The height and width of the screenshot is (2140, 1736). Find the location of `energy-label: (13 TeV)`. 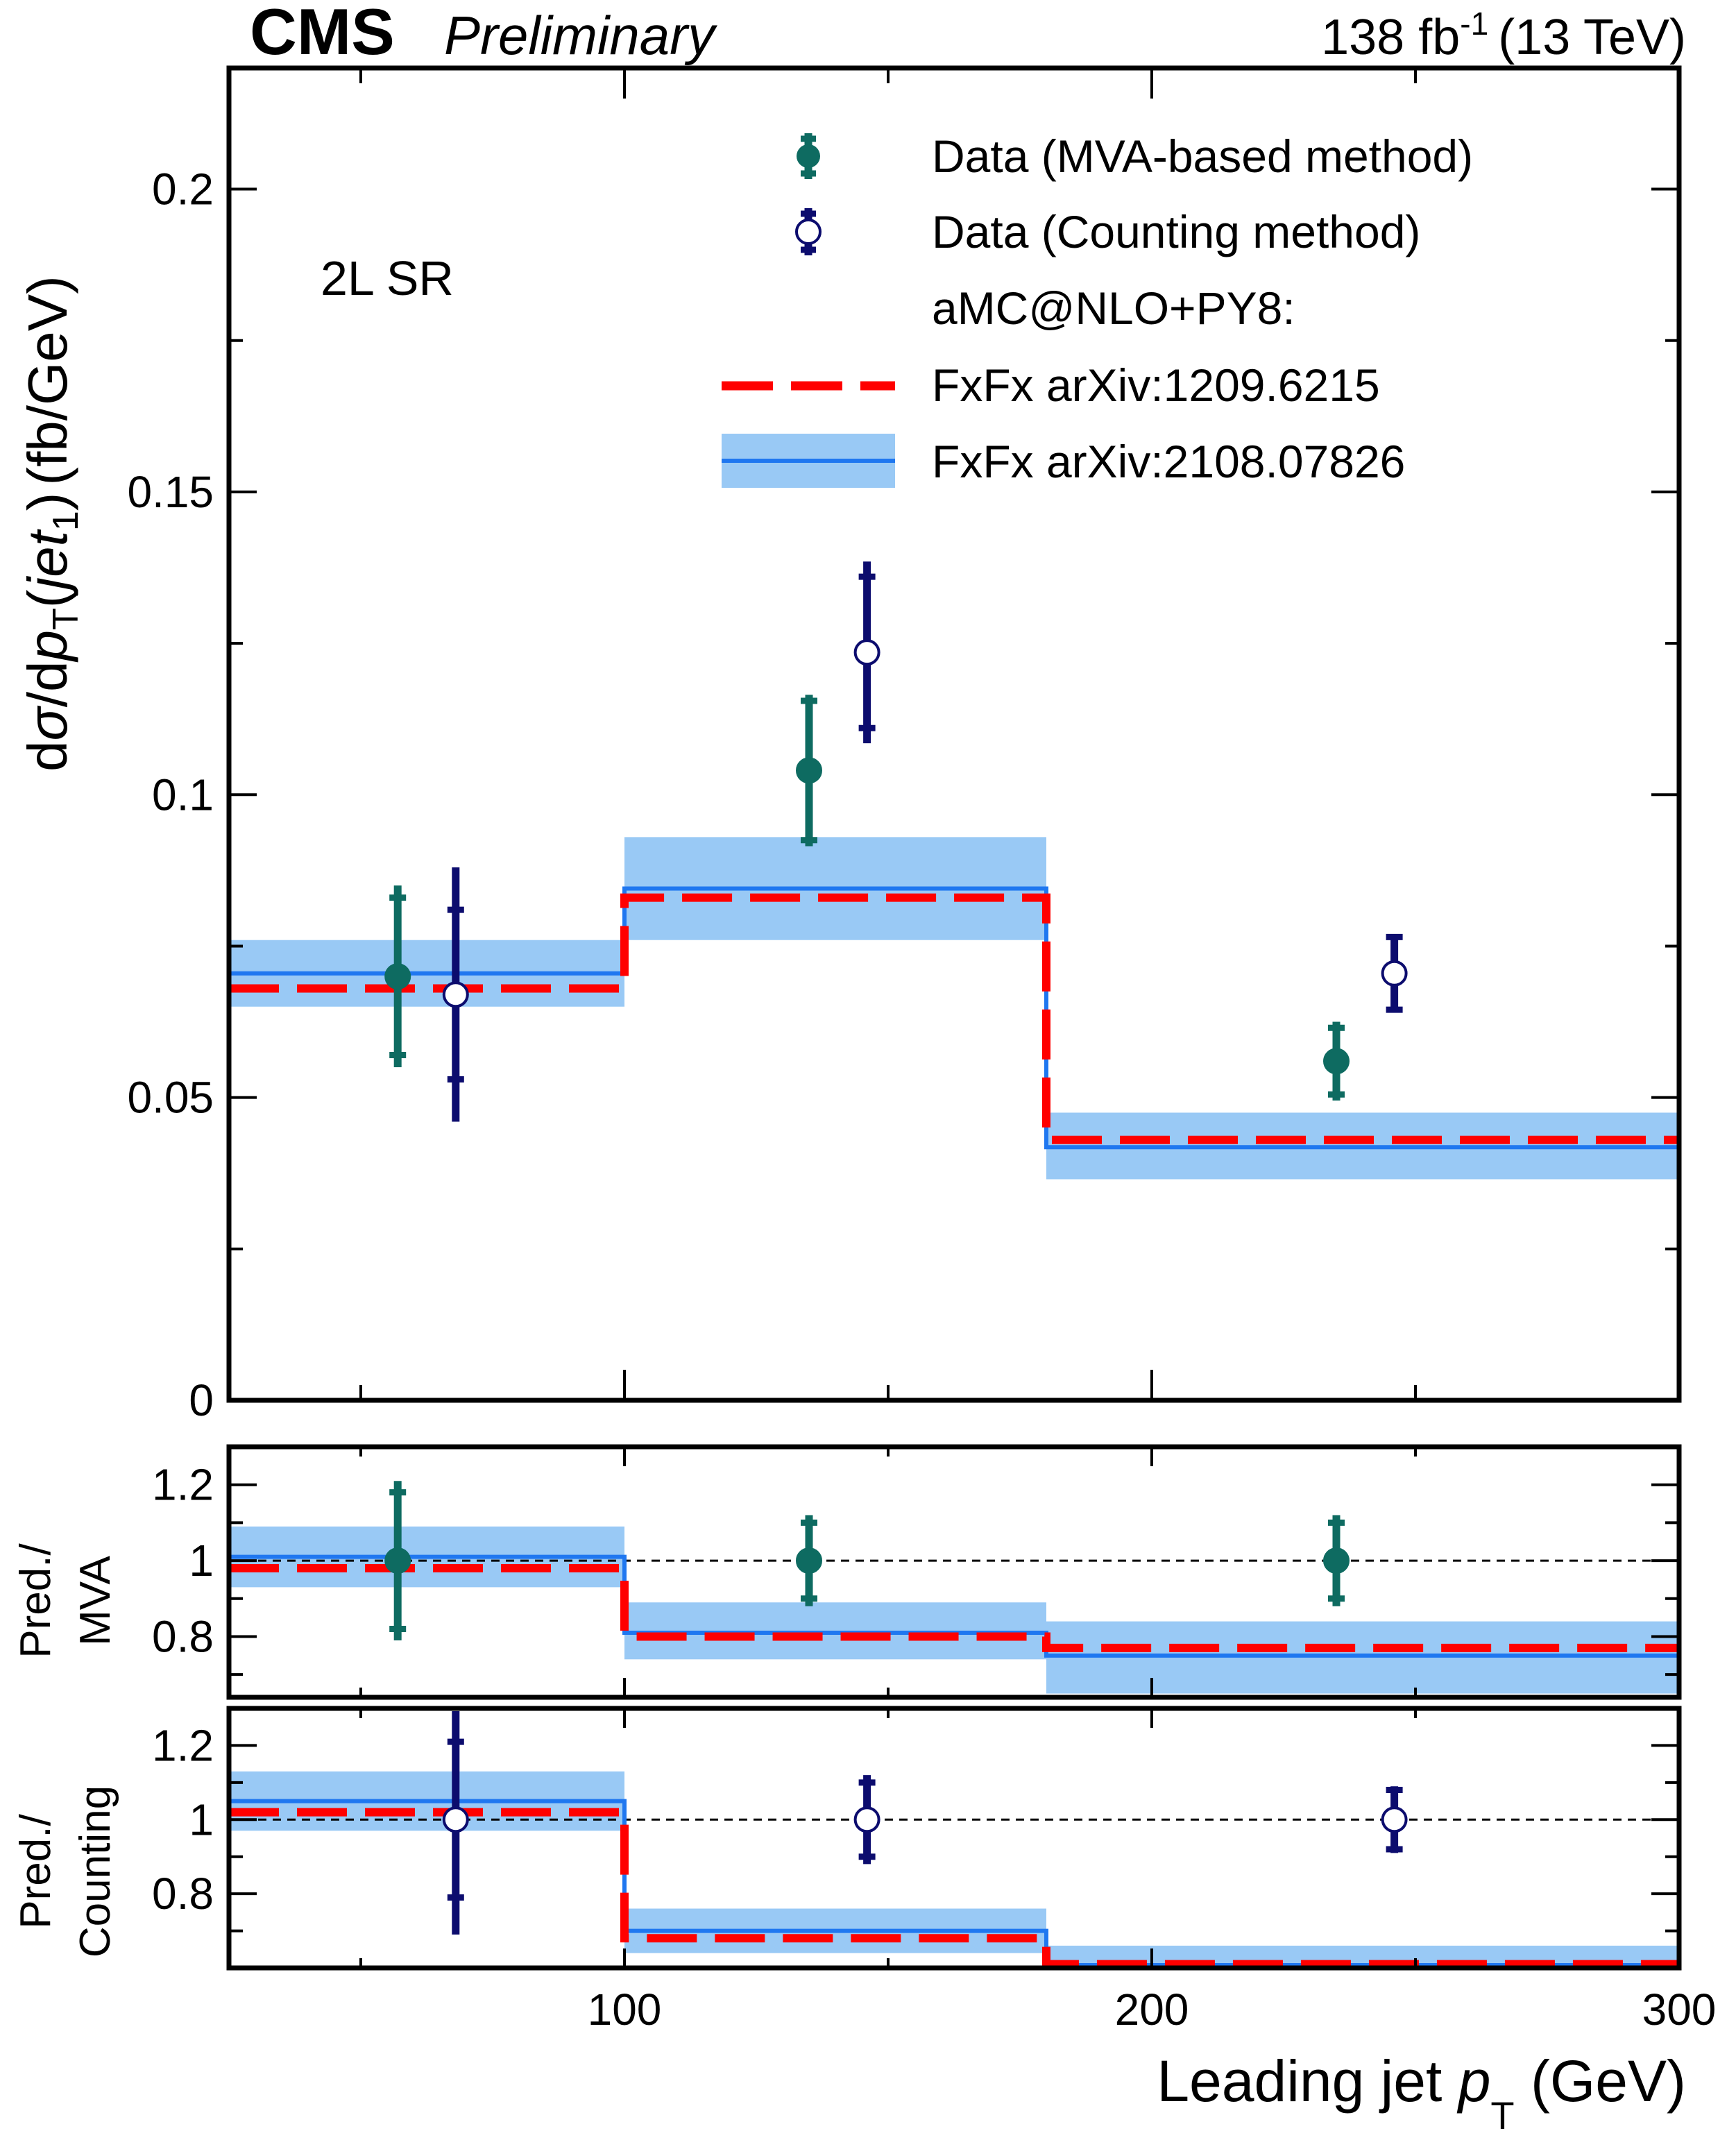

energy-label: (13 TeV) is located at coordinates (1592, 37).